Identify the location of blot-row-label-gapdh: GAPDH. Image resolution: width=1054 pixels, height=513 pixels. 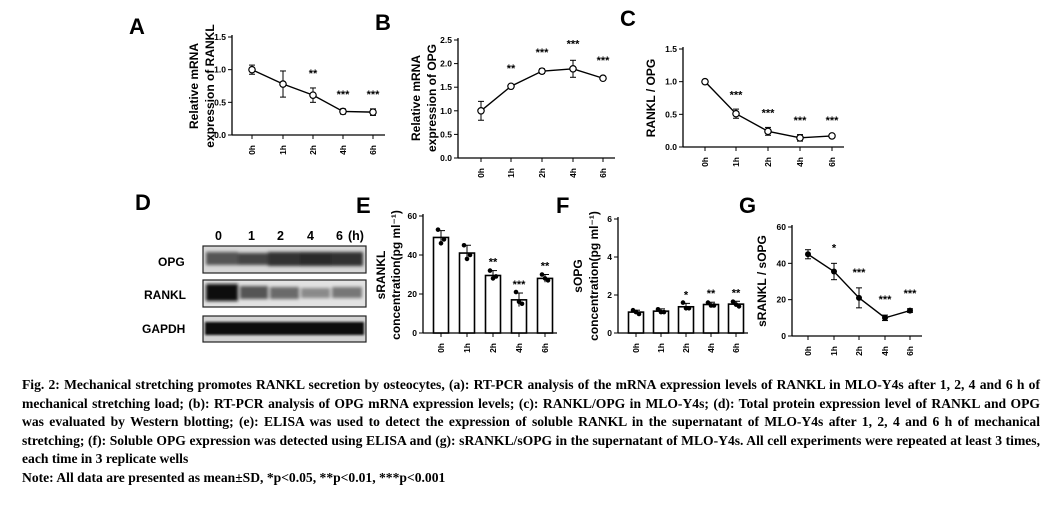
(163, 329).